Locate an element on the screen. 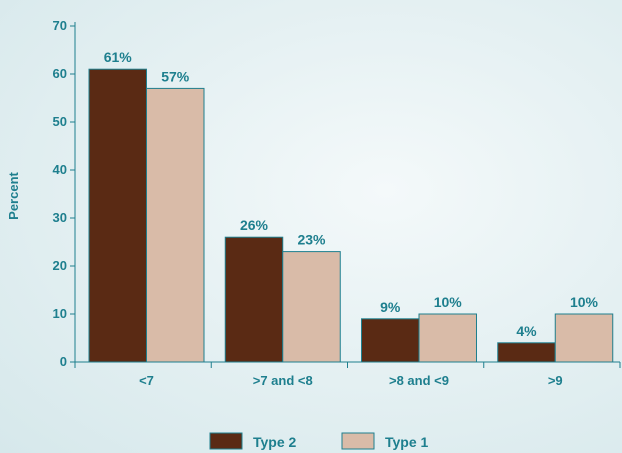 Image resolution: width=622 pixels, height=453 pixels. data-label: 57% is located at coordinates (175, 76).